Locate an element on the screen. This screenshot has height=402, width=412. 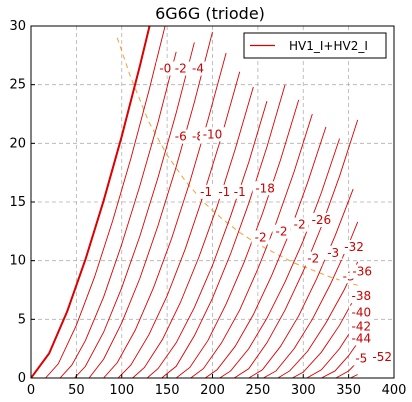
contour-label: -5 is located at coordinates (361, 358).